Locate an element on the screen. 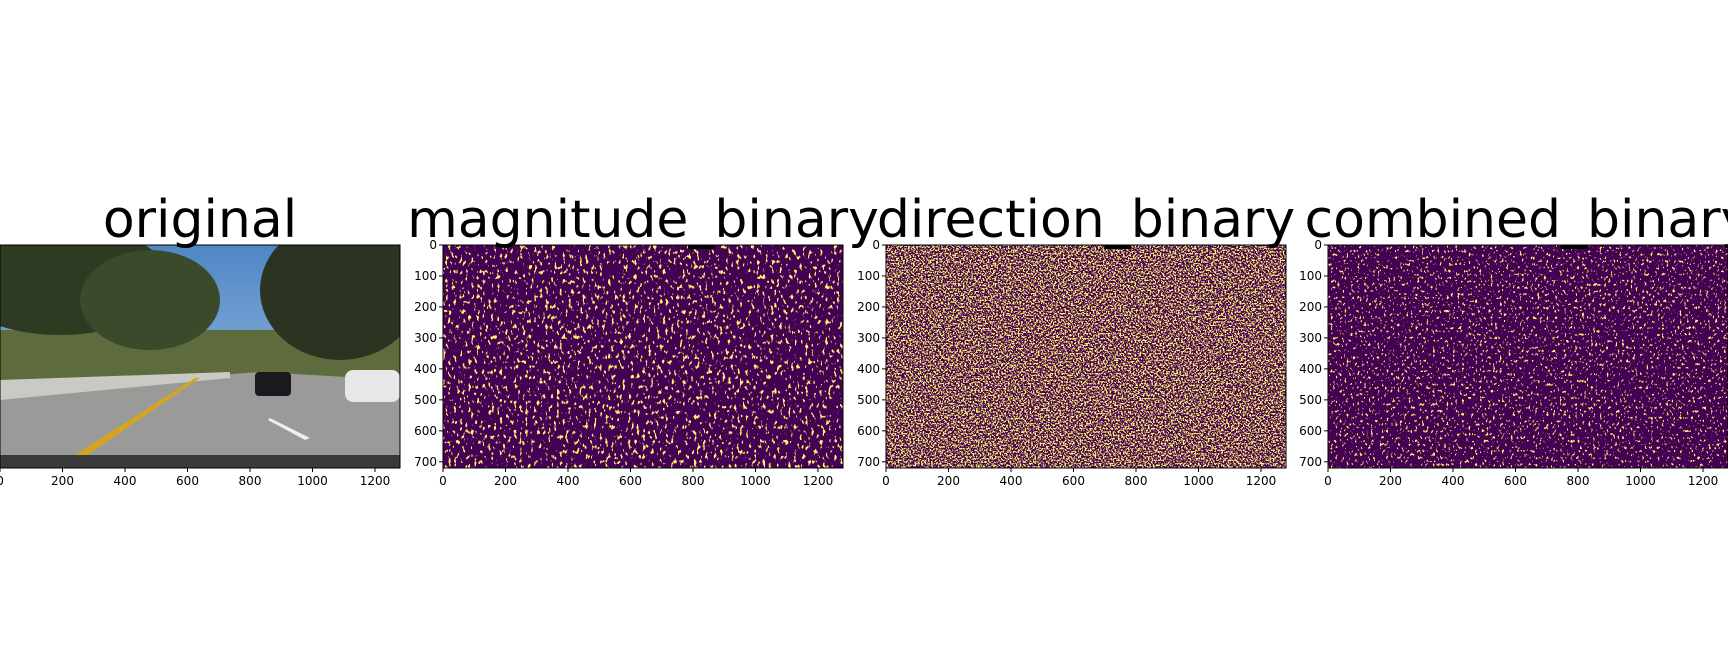  photo is located at coordinates (200, 356).